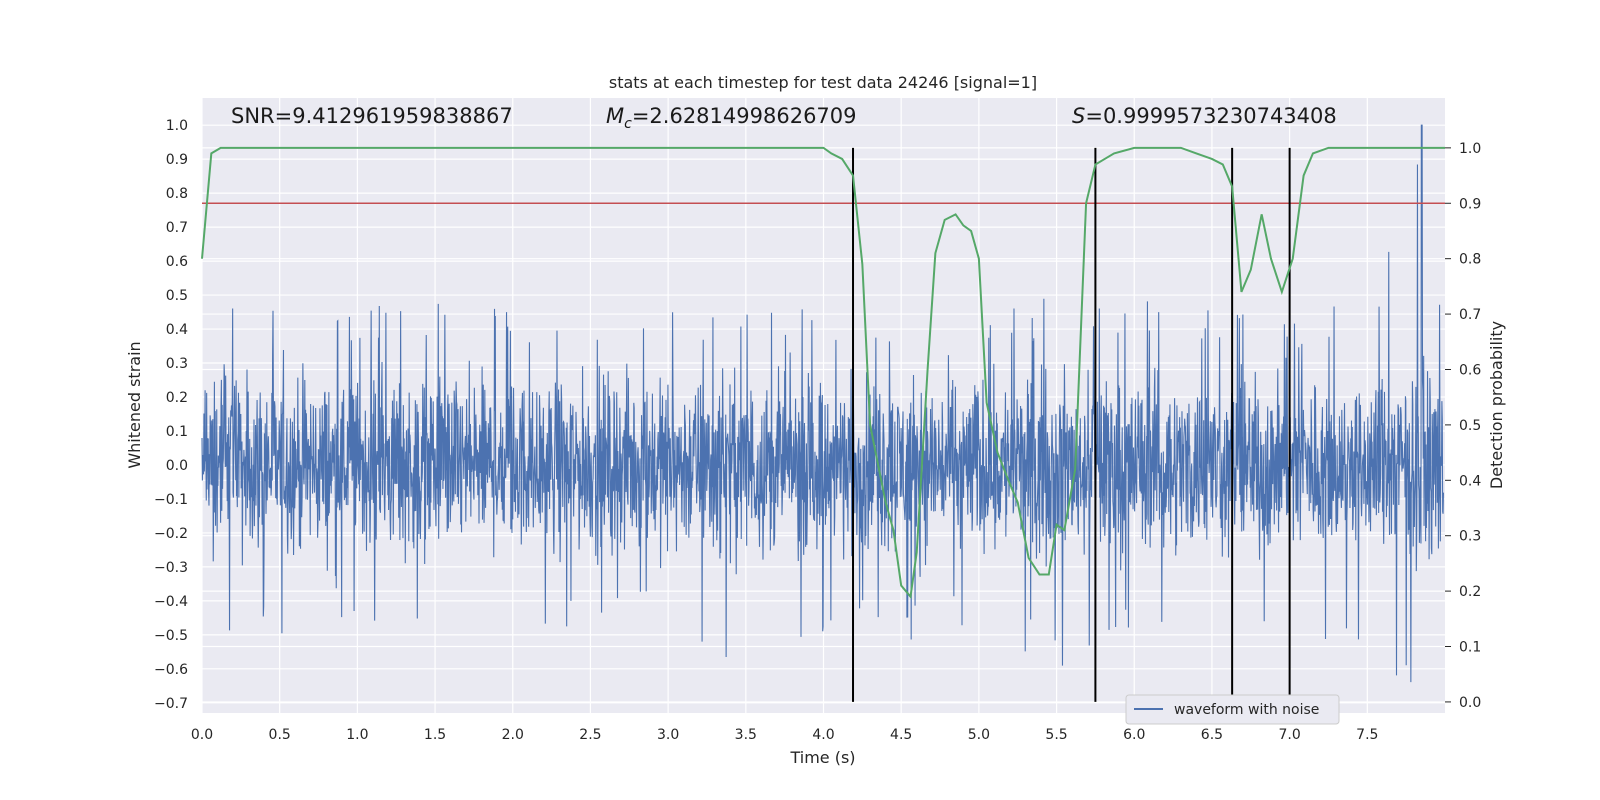 Image resolution: width=1600 pixels, height=800 pixels. I want to click on x-tick-label: 2.5, so click(590, 735).